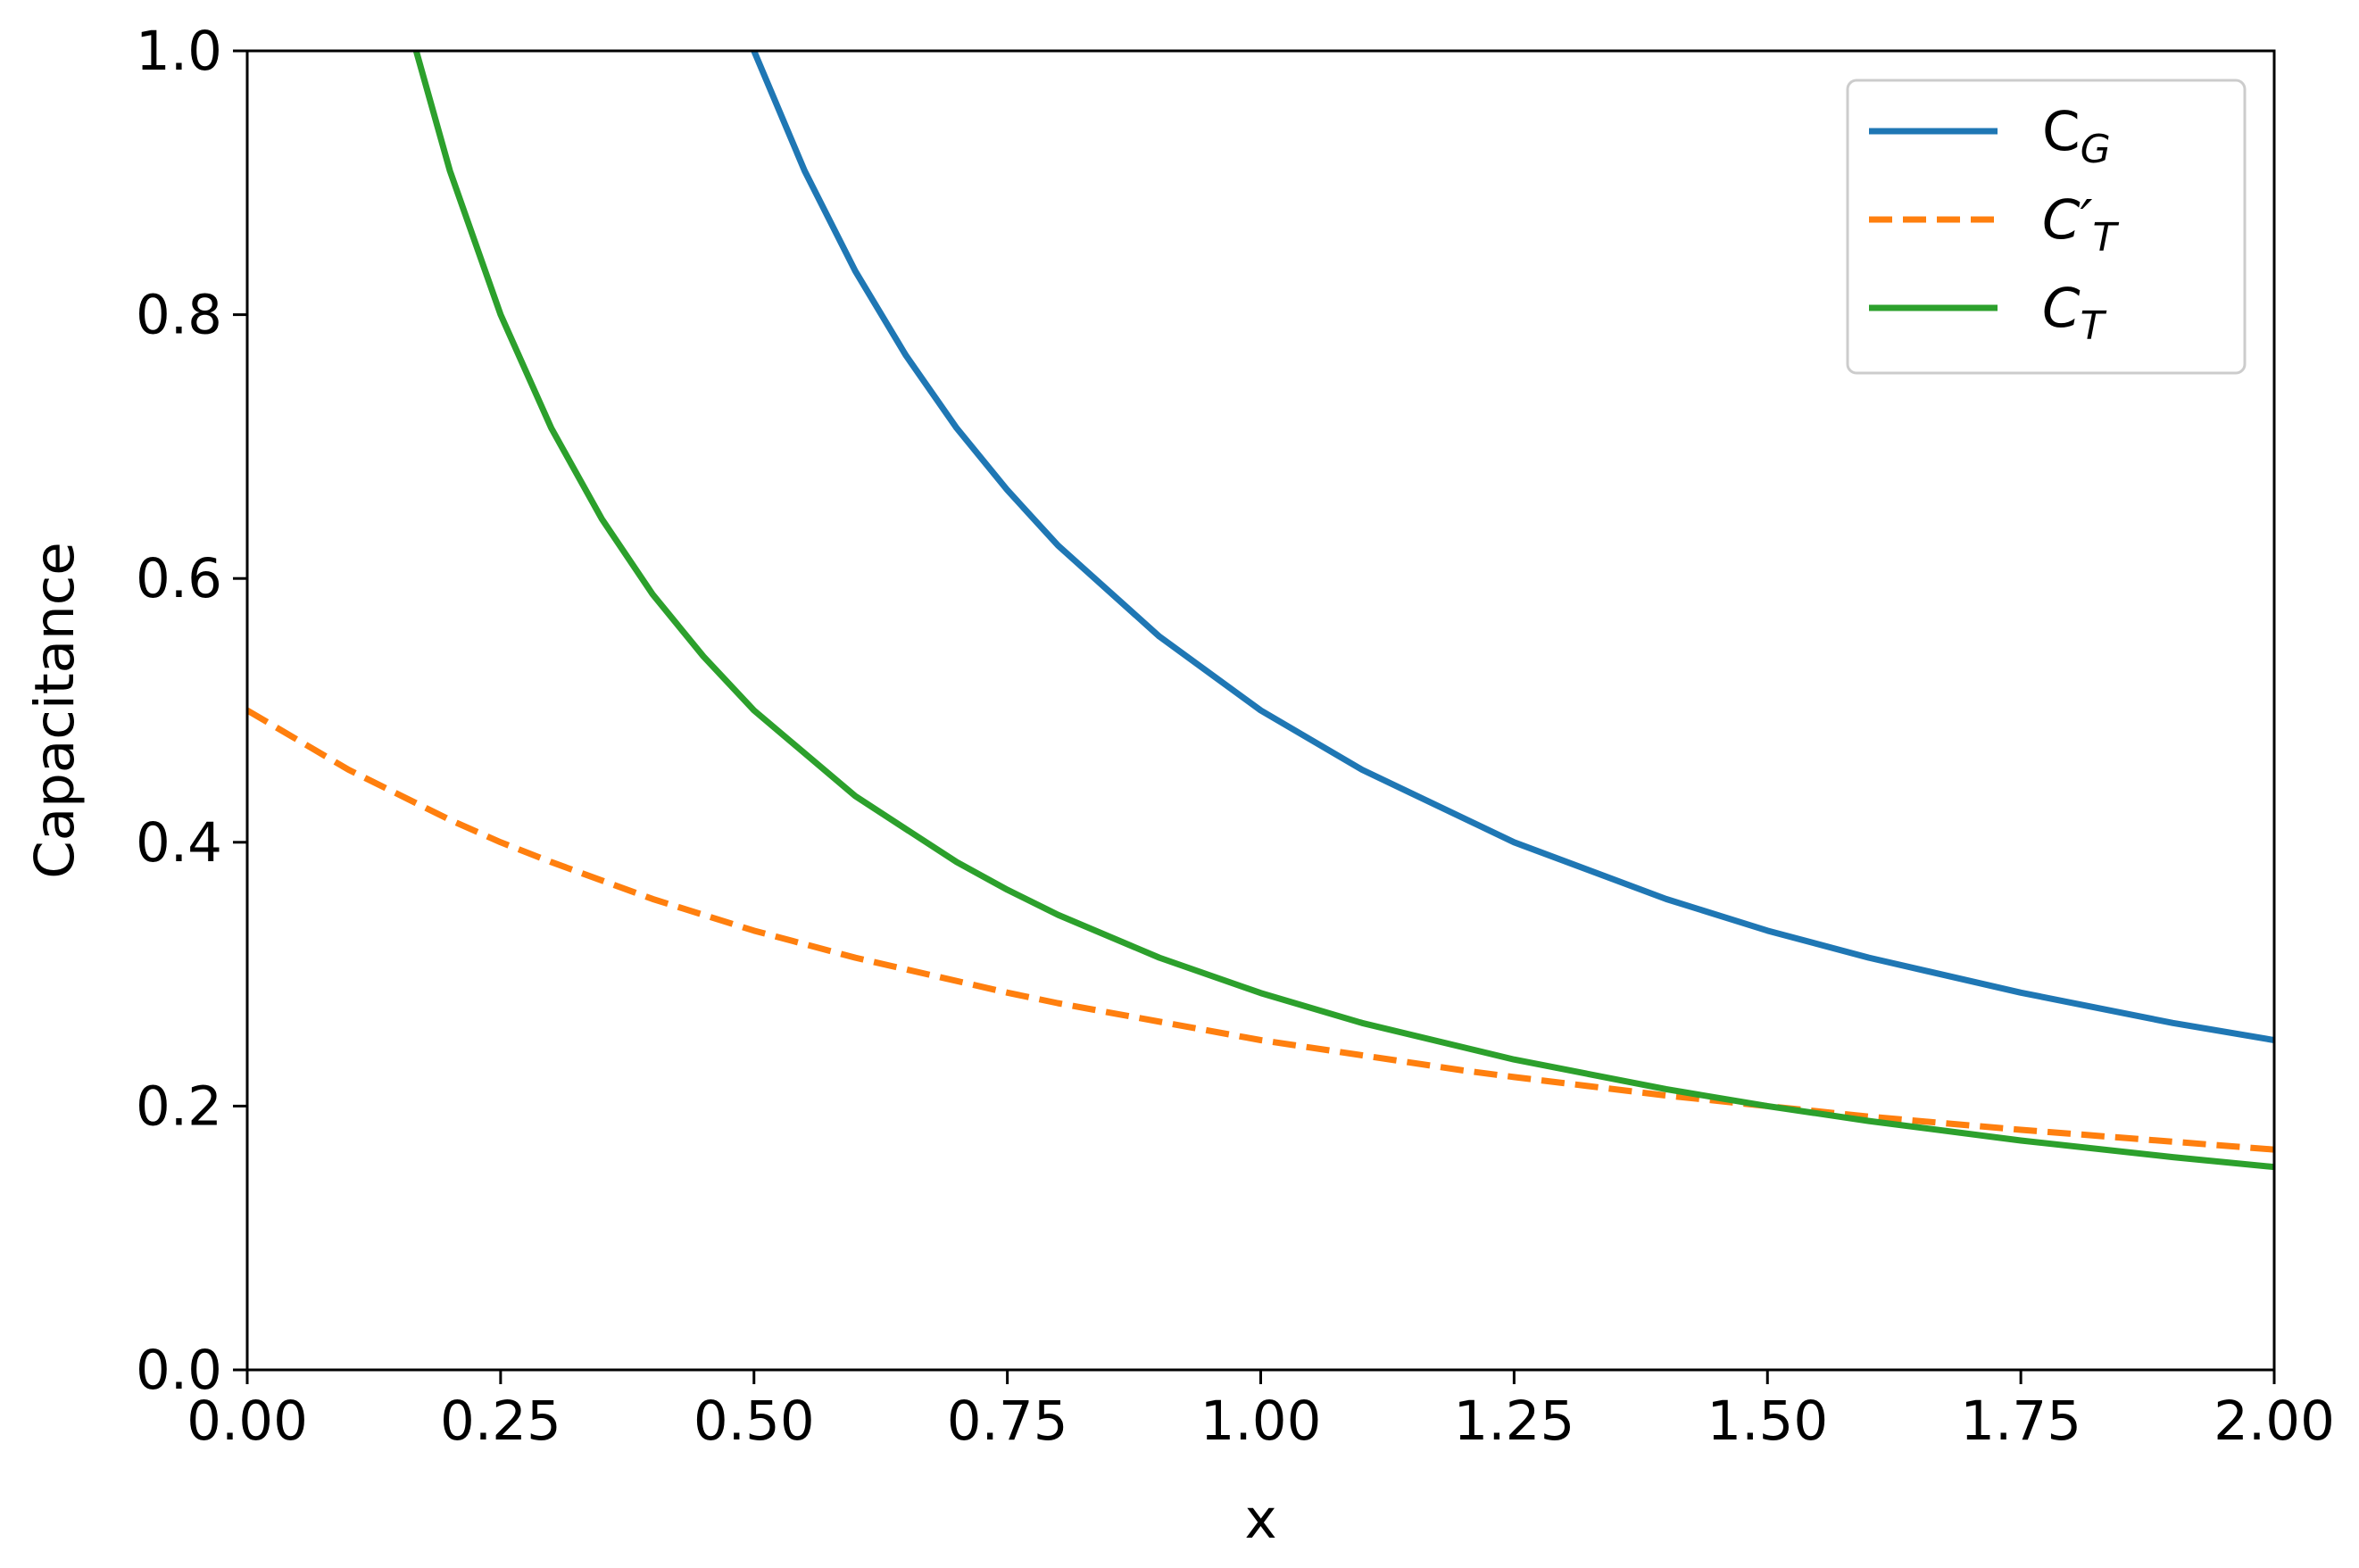 Image resolution: width=2359 pixels, height=1568 pixels. What do you see at coordinates (2020, 1421) in the screenshot?
I see `x-tick-label: 1.75` at bounding box center [2020, 1421].